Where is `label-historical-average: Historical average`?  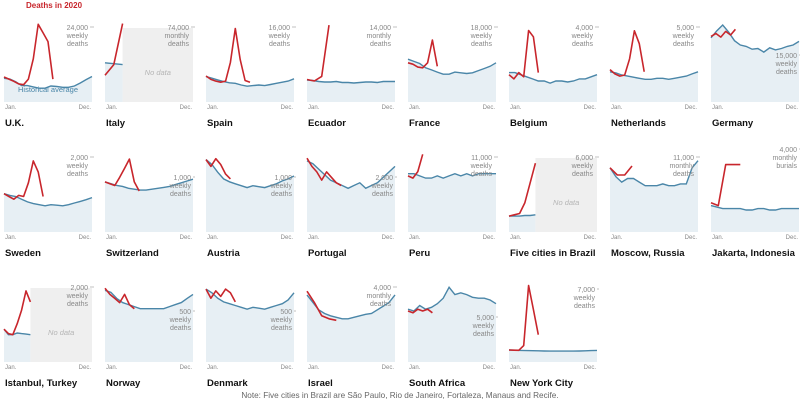 label-historical-average: Historical average is located at coordinates (48, 89).